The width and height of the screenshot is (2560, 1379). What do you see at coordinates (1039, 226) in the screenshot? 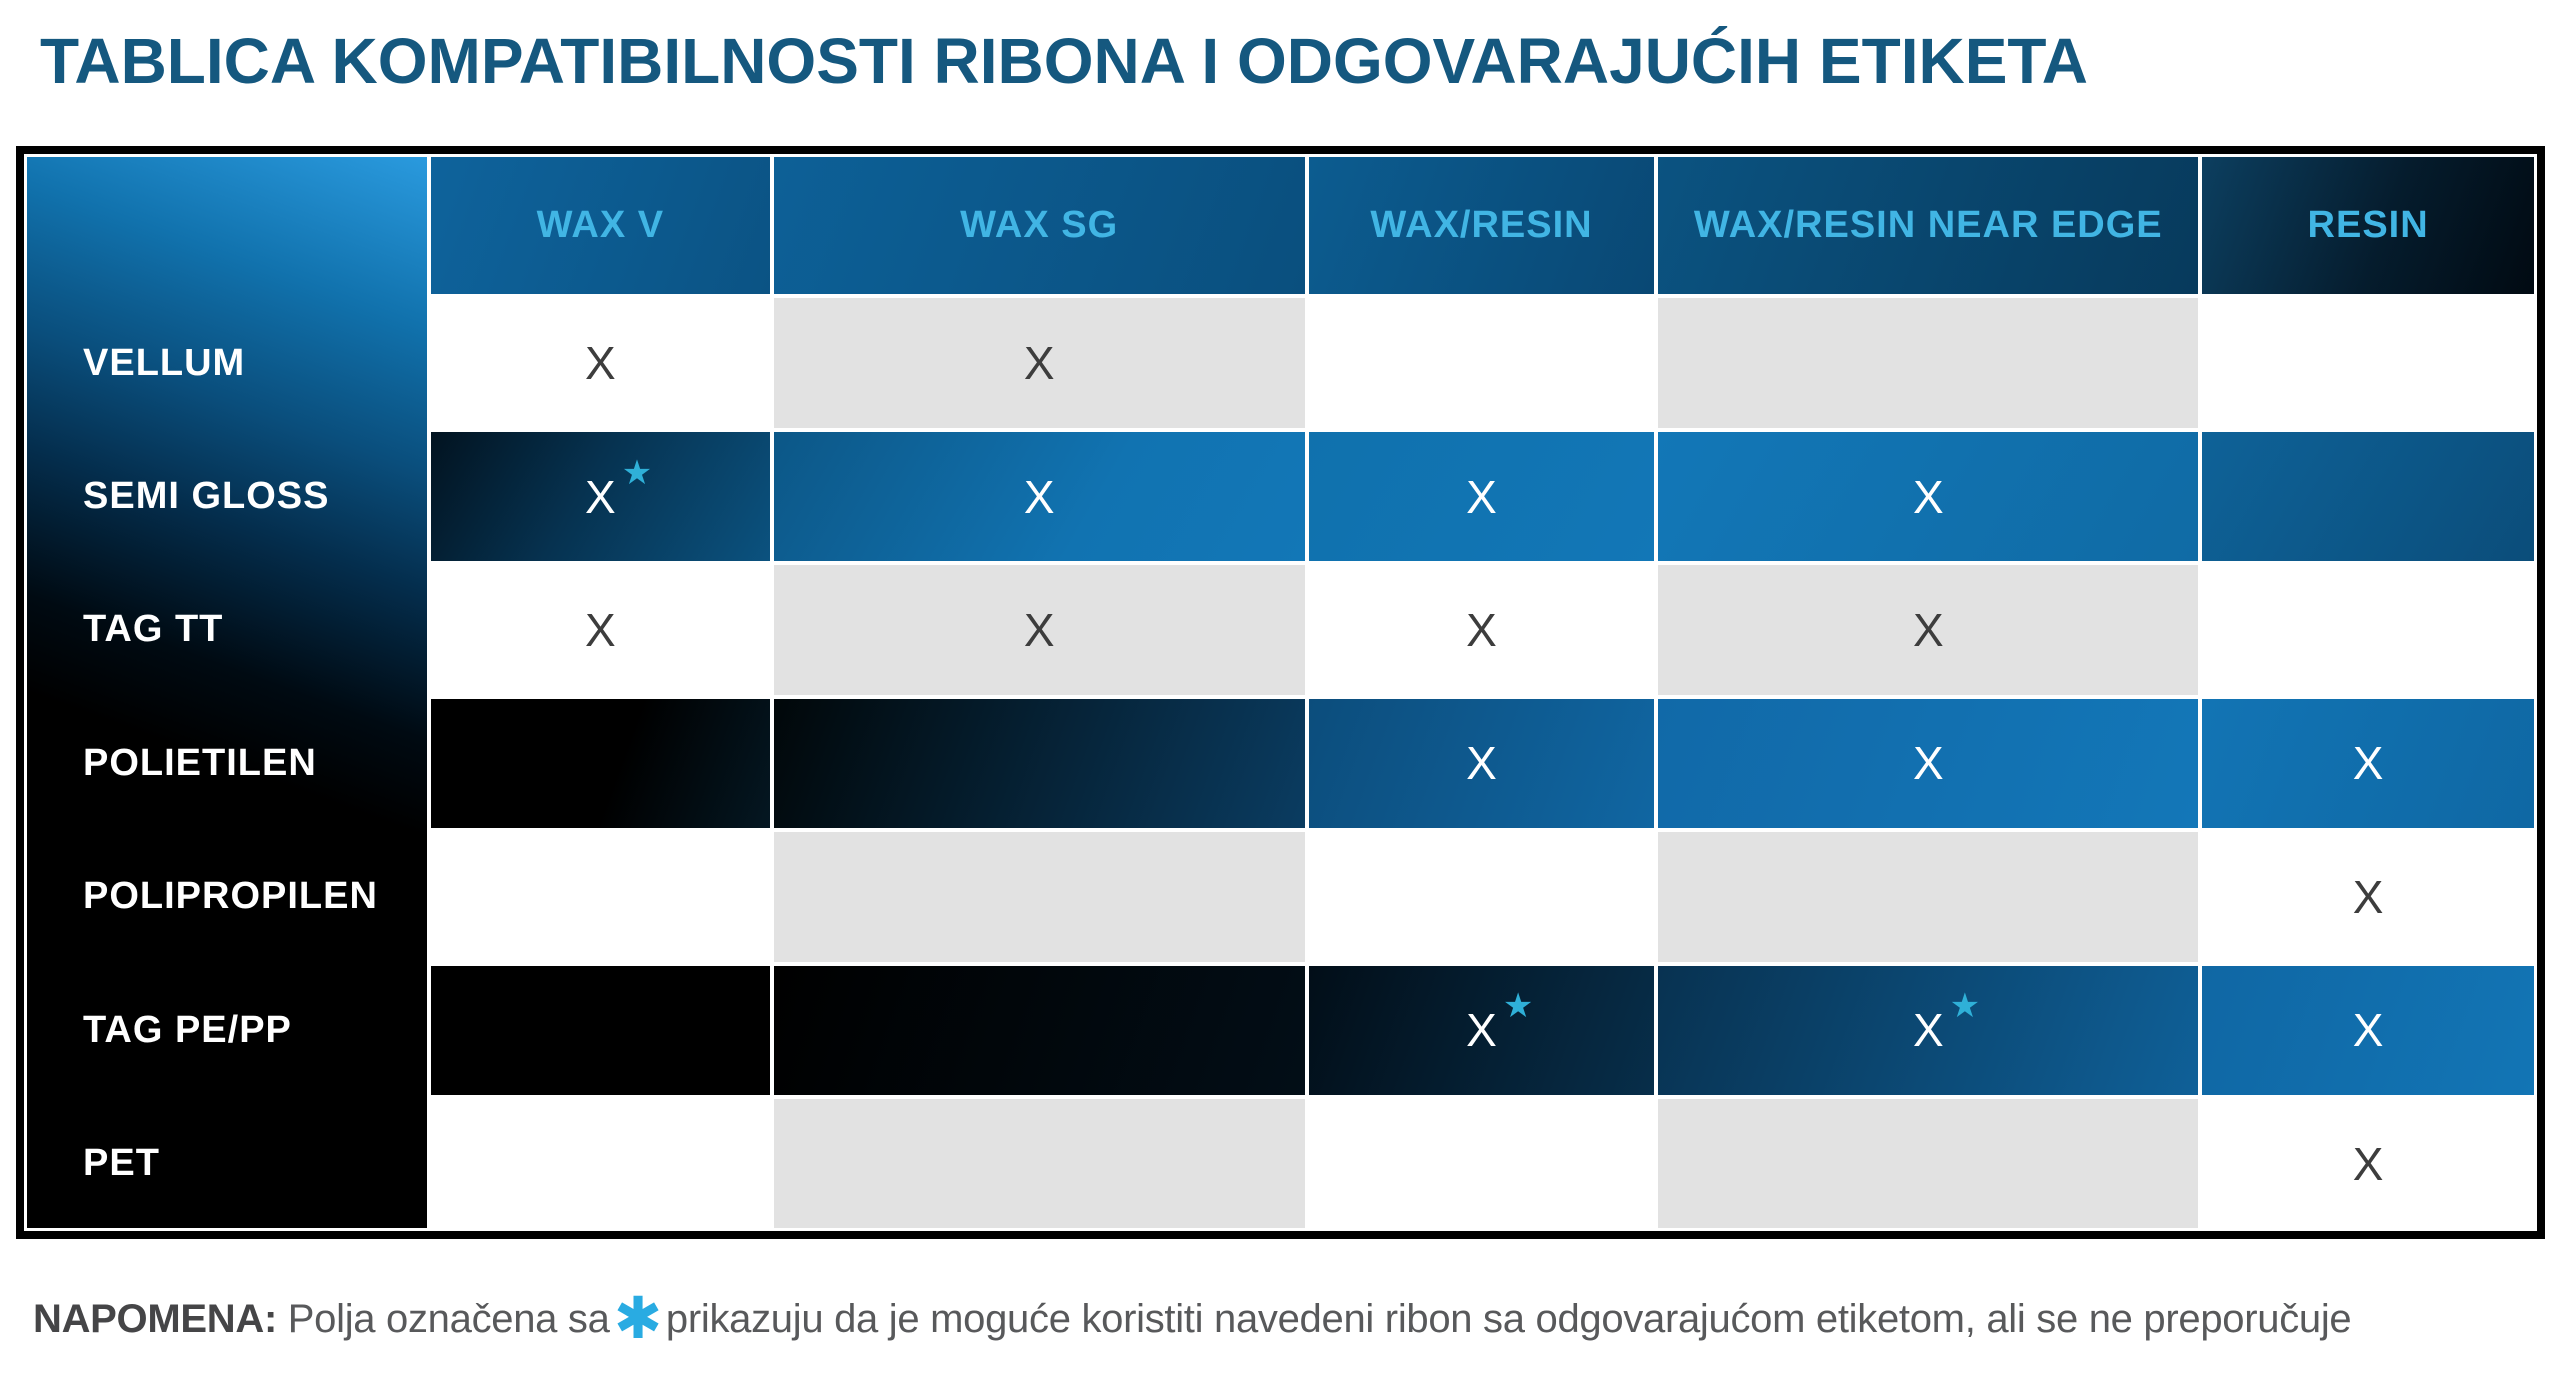
I see `column-header-wax-sg: WAX SG` at bounding box center [1039, 226].